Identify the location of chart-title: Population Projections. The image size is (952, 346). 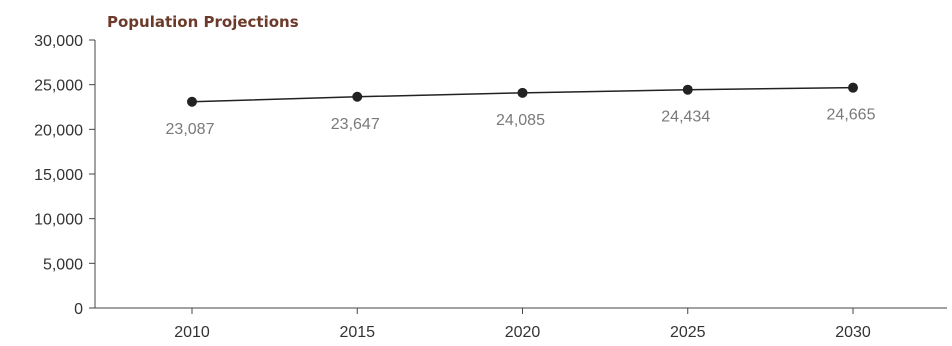
(203, 22).